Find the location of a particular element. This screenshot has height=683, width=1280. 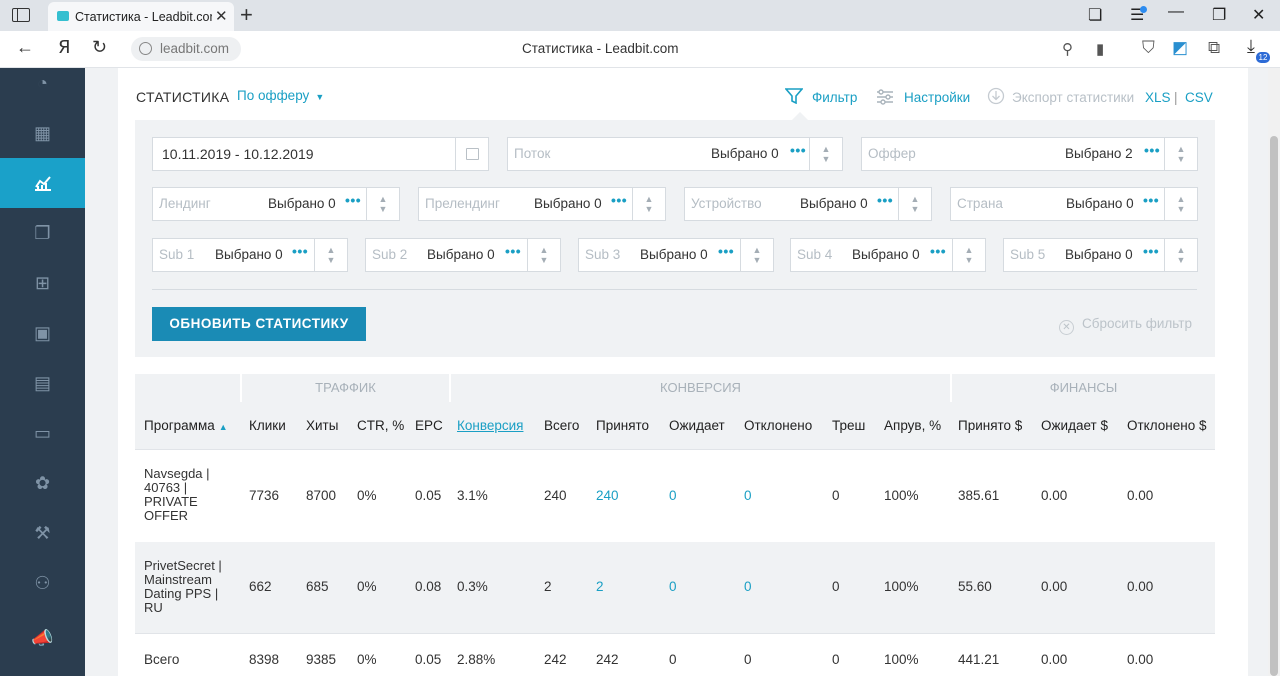

page-scrollbar is located at coordinates (1274, 372).